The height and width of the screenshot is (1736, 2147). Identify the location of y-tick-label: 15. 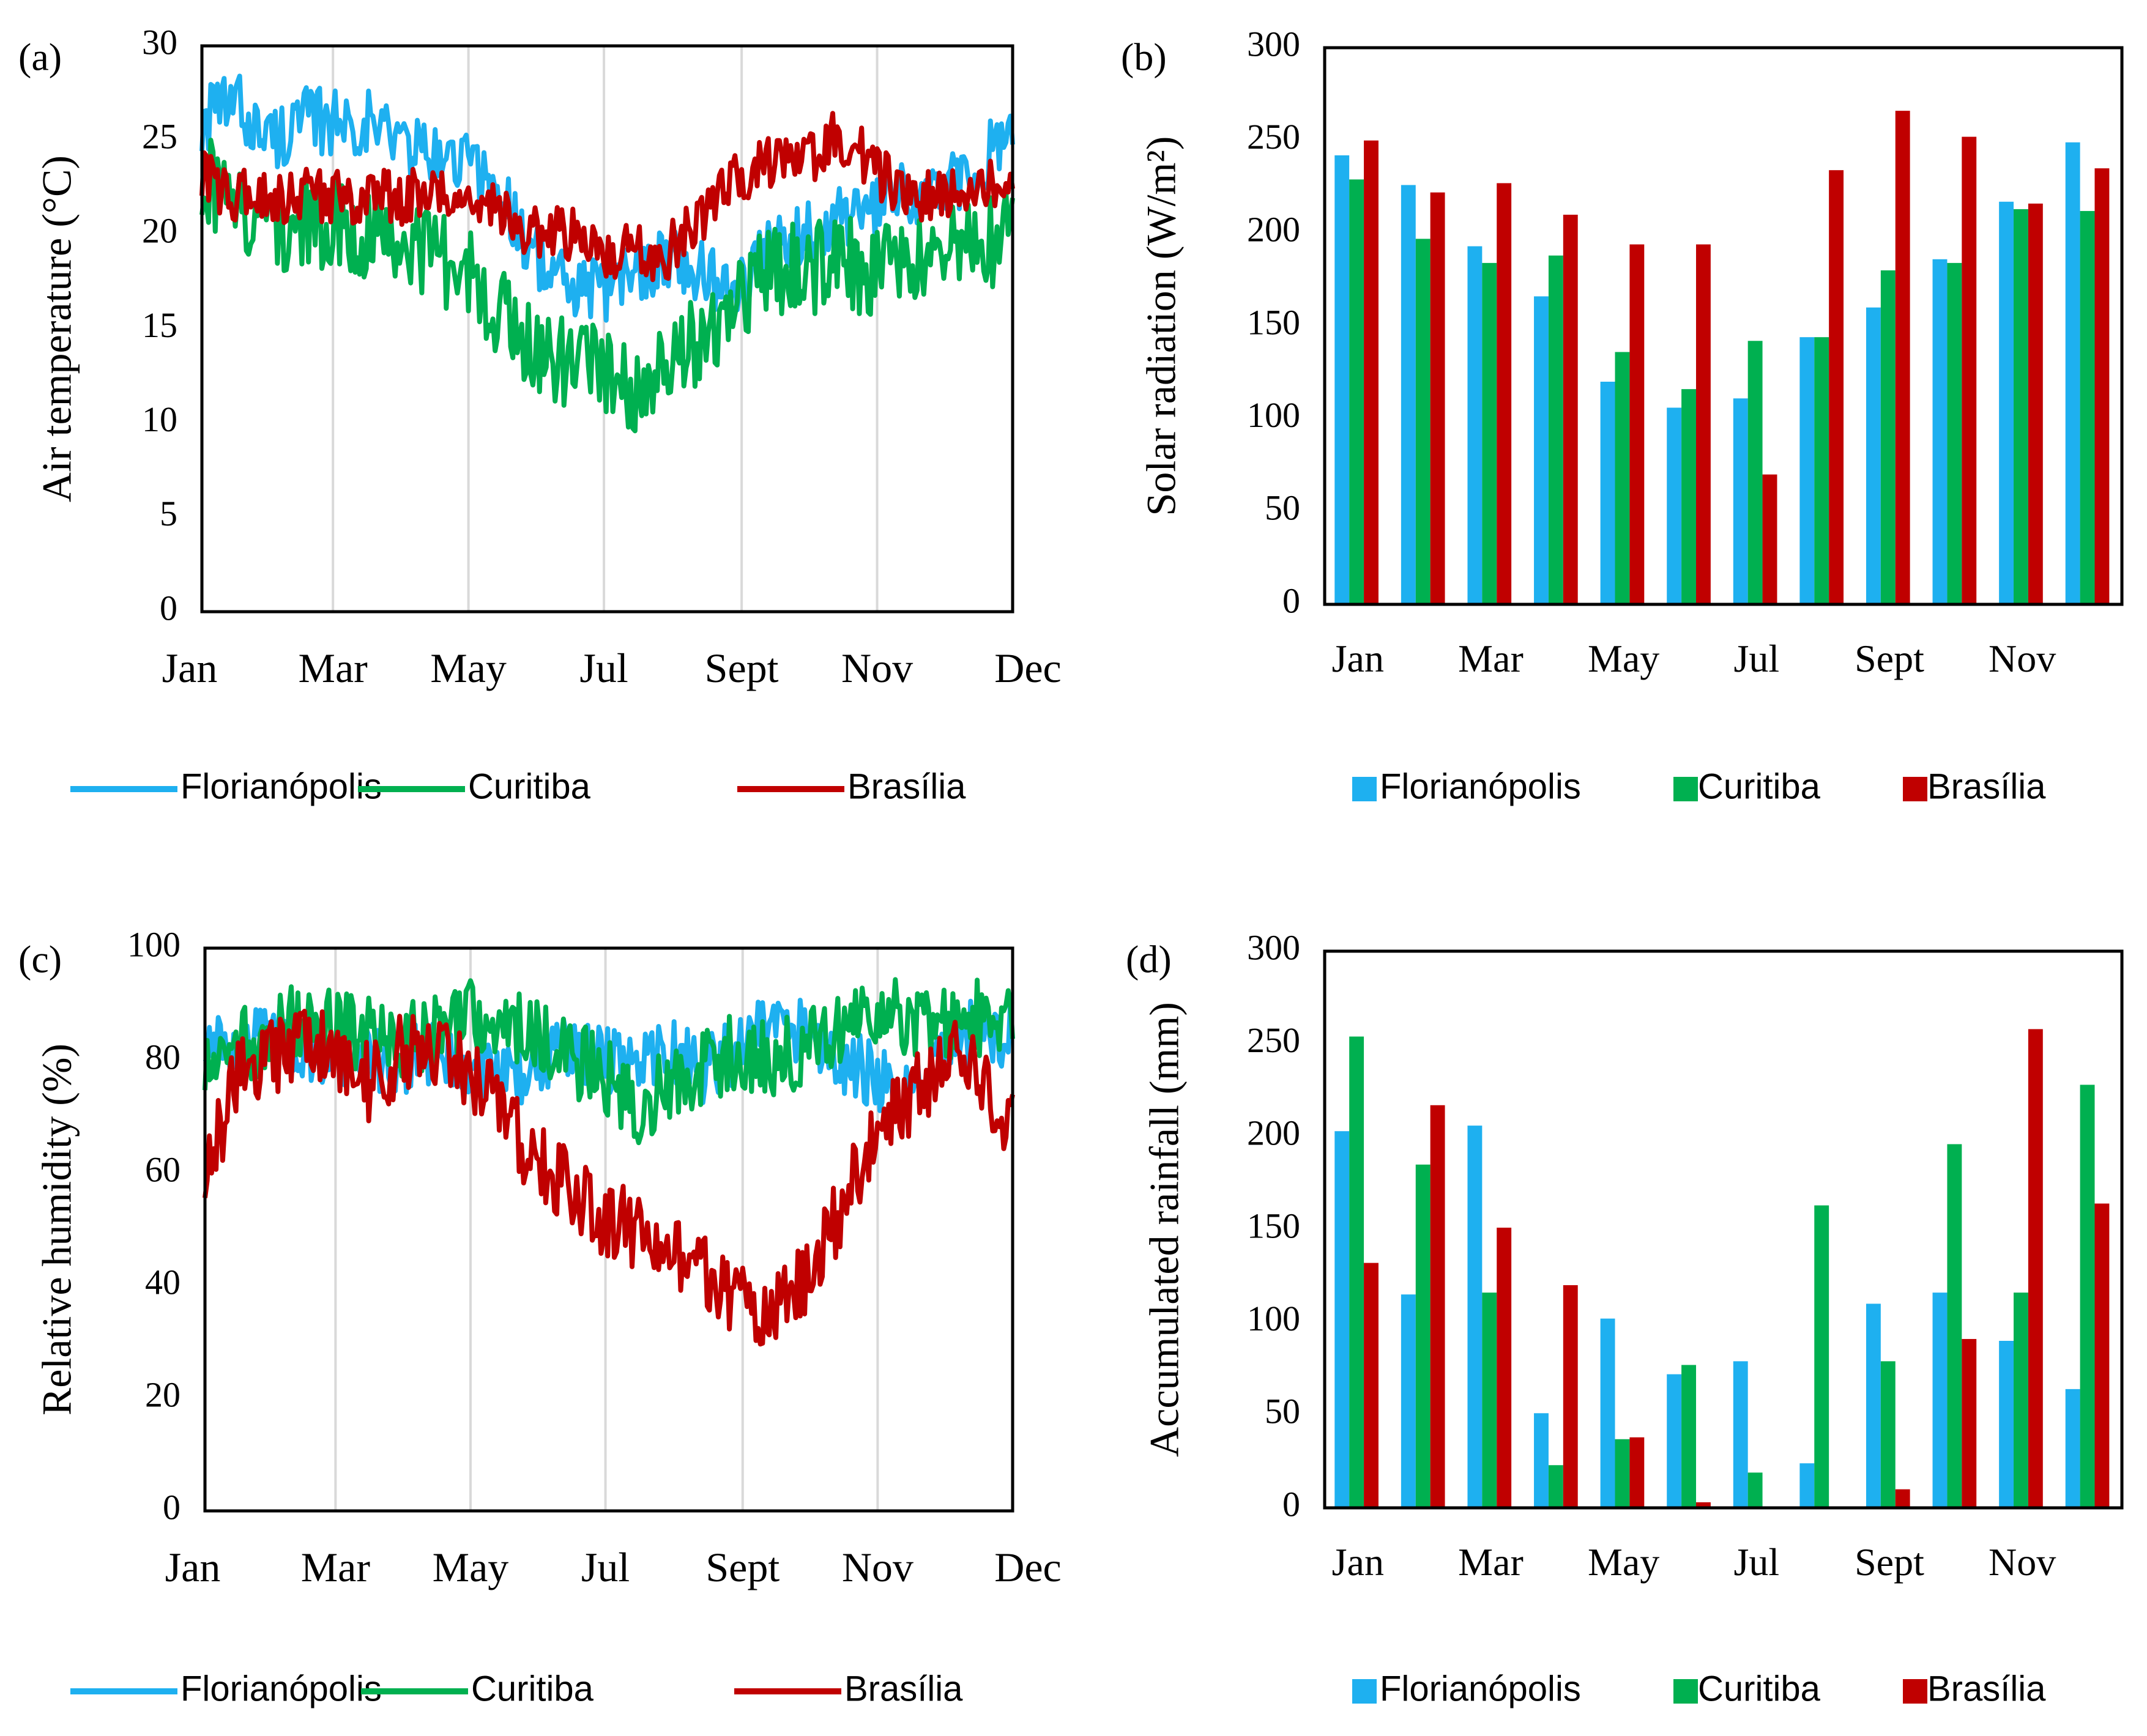
(159, 325).